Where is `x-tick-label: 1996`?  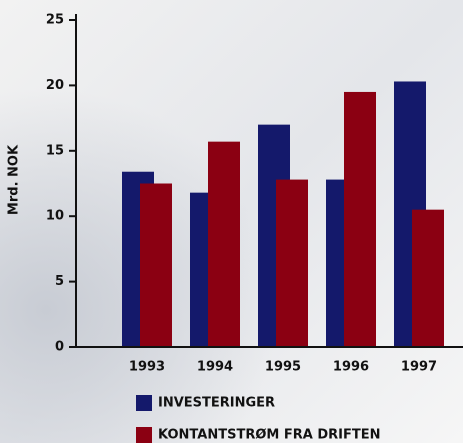 x-tick-label: 1996 is located at coordinates (351, 367).